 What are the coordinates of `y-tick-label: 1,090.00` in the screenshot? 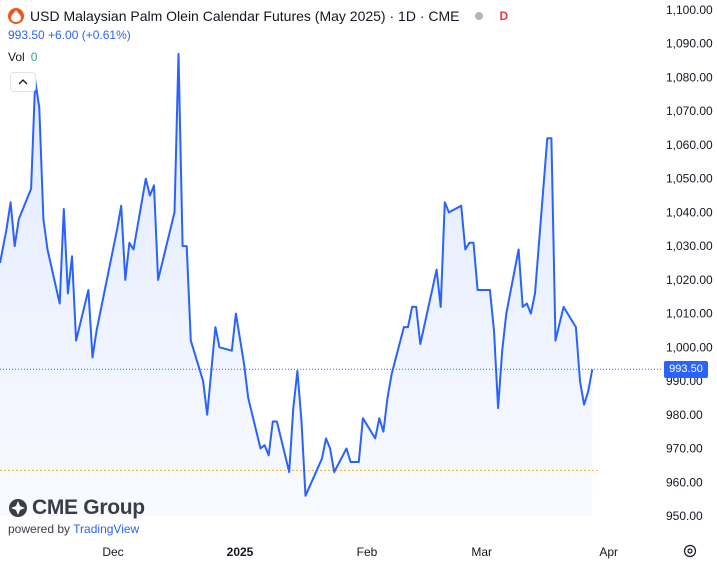 It's located at (689, 44).